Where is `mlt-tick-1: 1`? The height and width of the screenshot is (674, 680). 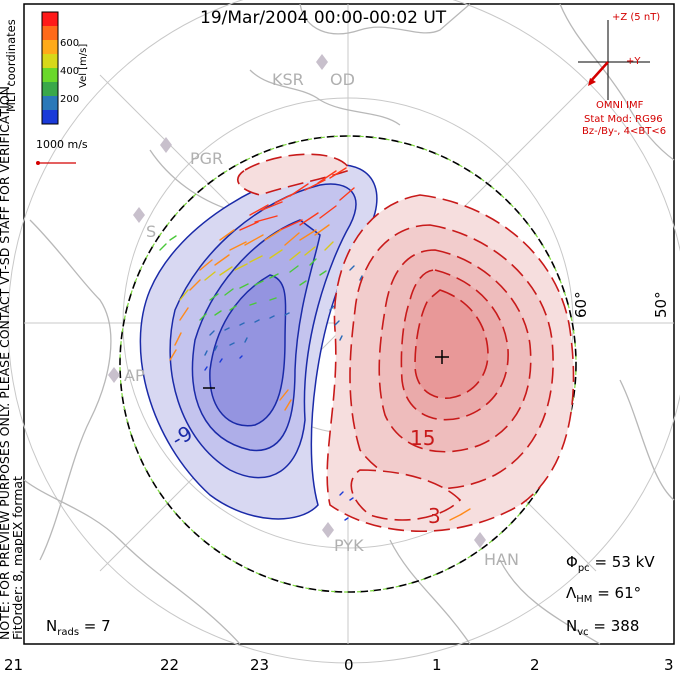 mlt-tick-1: 1 is located at coordinates (437, 665).